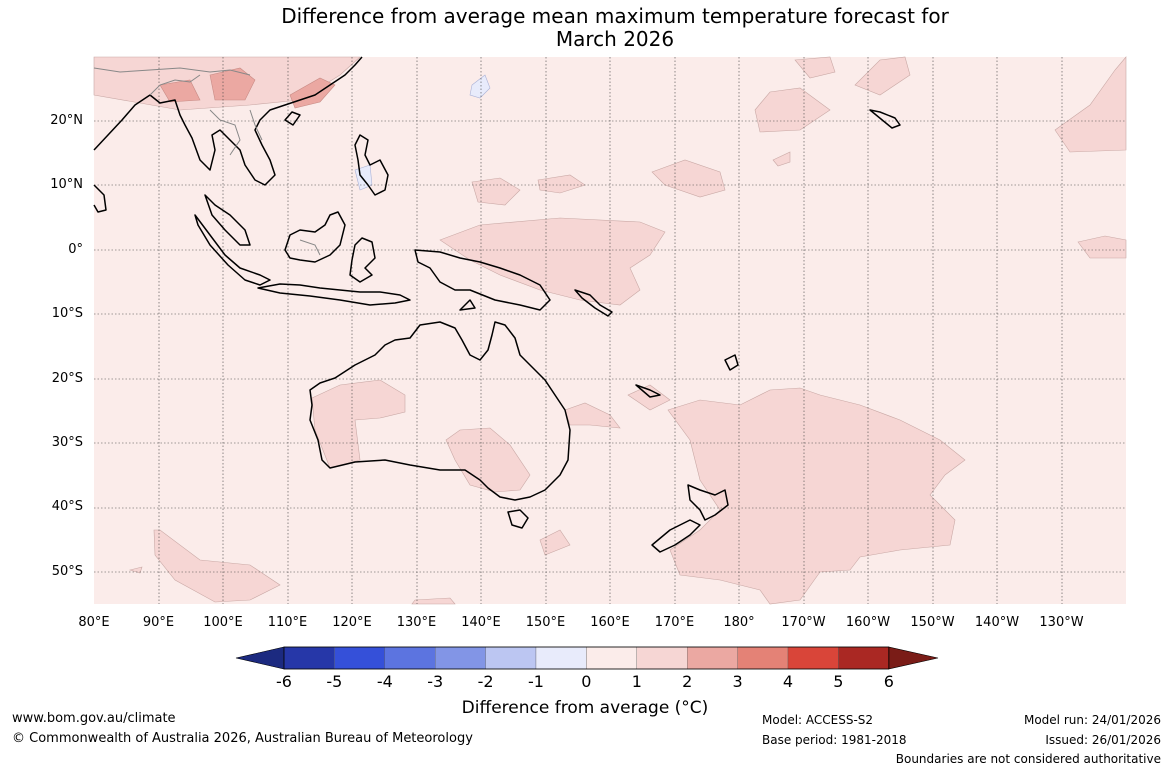 The image size is (1173, 770). Describe the element at coordinates (674, 622) in the screenshot. I see `lon-label: 170°E` at that location.